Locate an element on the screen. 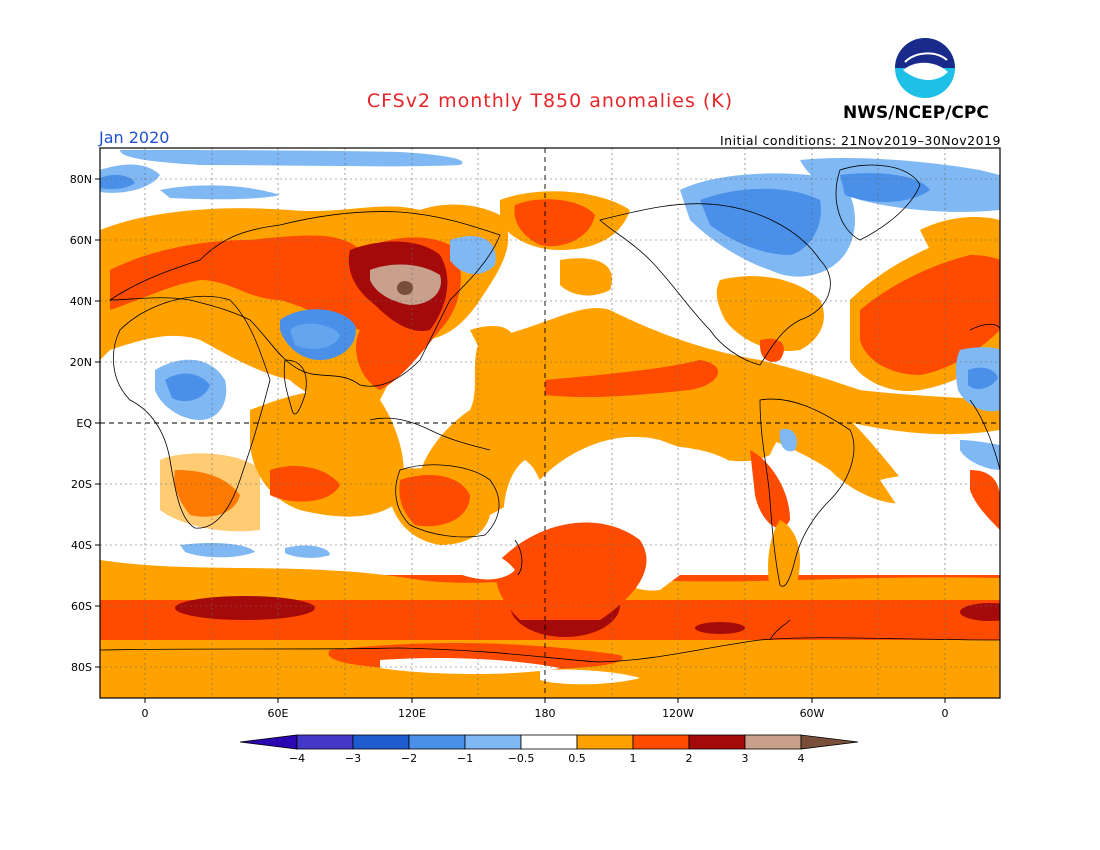  colorbar-tick-label: 3 is located at coordinates (745, 758).